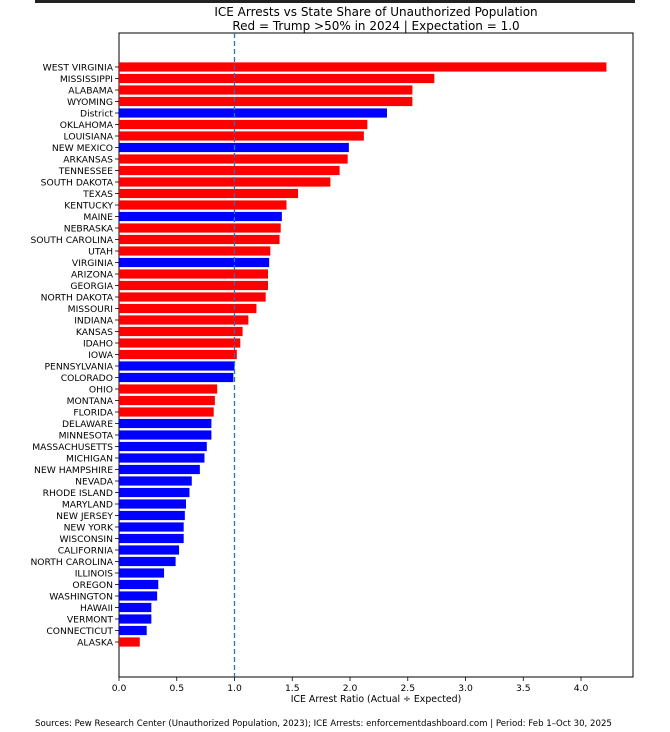  What do you see at coordinates (95, 642) in the screenshot?
I see `y-tick-label: ALASKA` at bounding box center [95, 642].